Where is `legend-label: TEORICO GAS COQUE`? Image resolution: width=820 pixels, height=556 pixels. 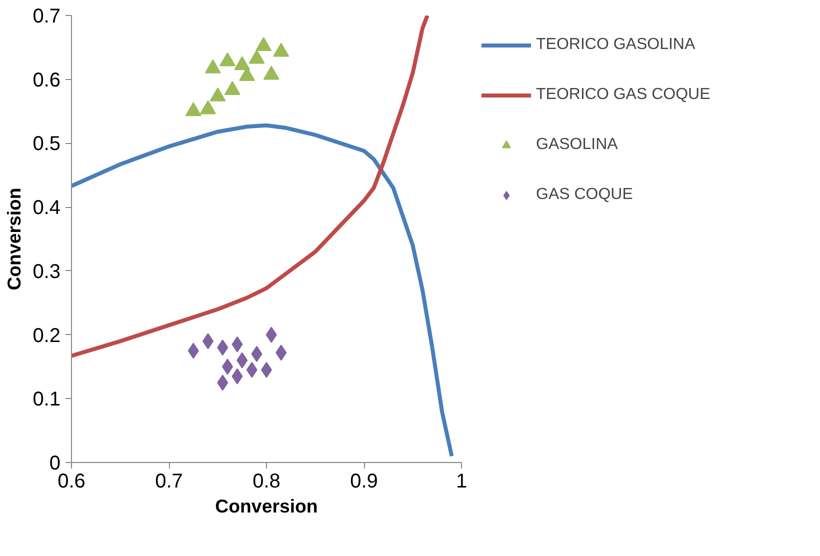
legend-label: TEORICO GAS COQUE is located at coordinates (623, 95).